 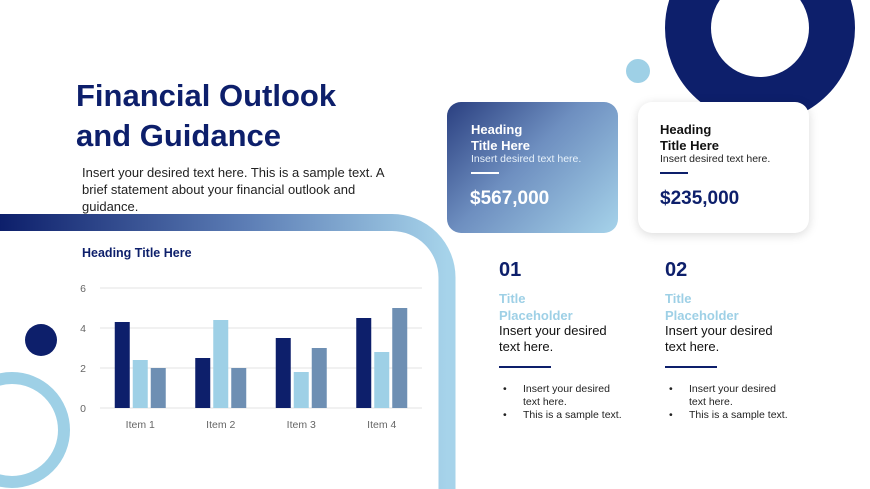 What do you see at coordinates (137, 253) in the screenshot?
I see `chart-heading: Heading Title Here` at bounding box center [137, 253].